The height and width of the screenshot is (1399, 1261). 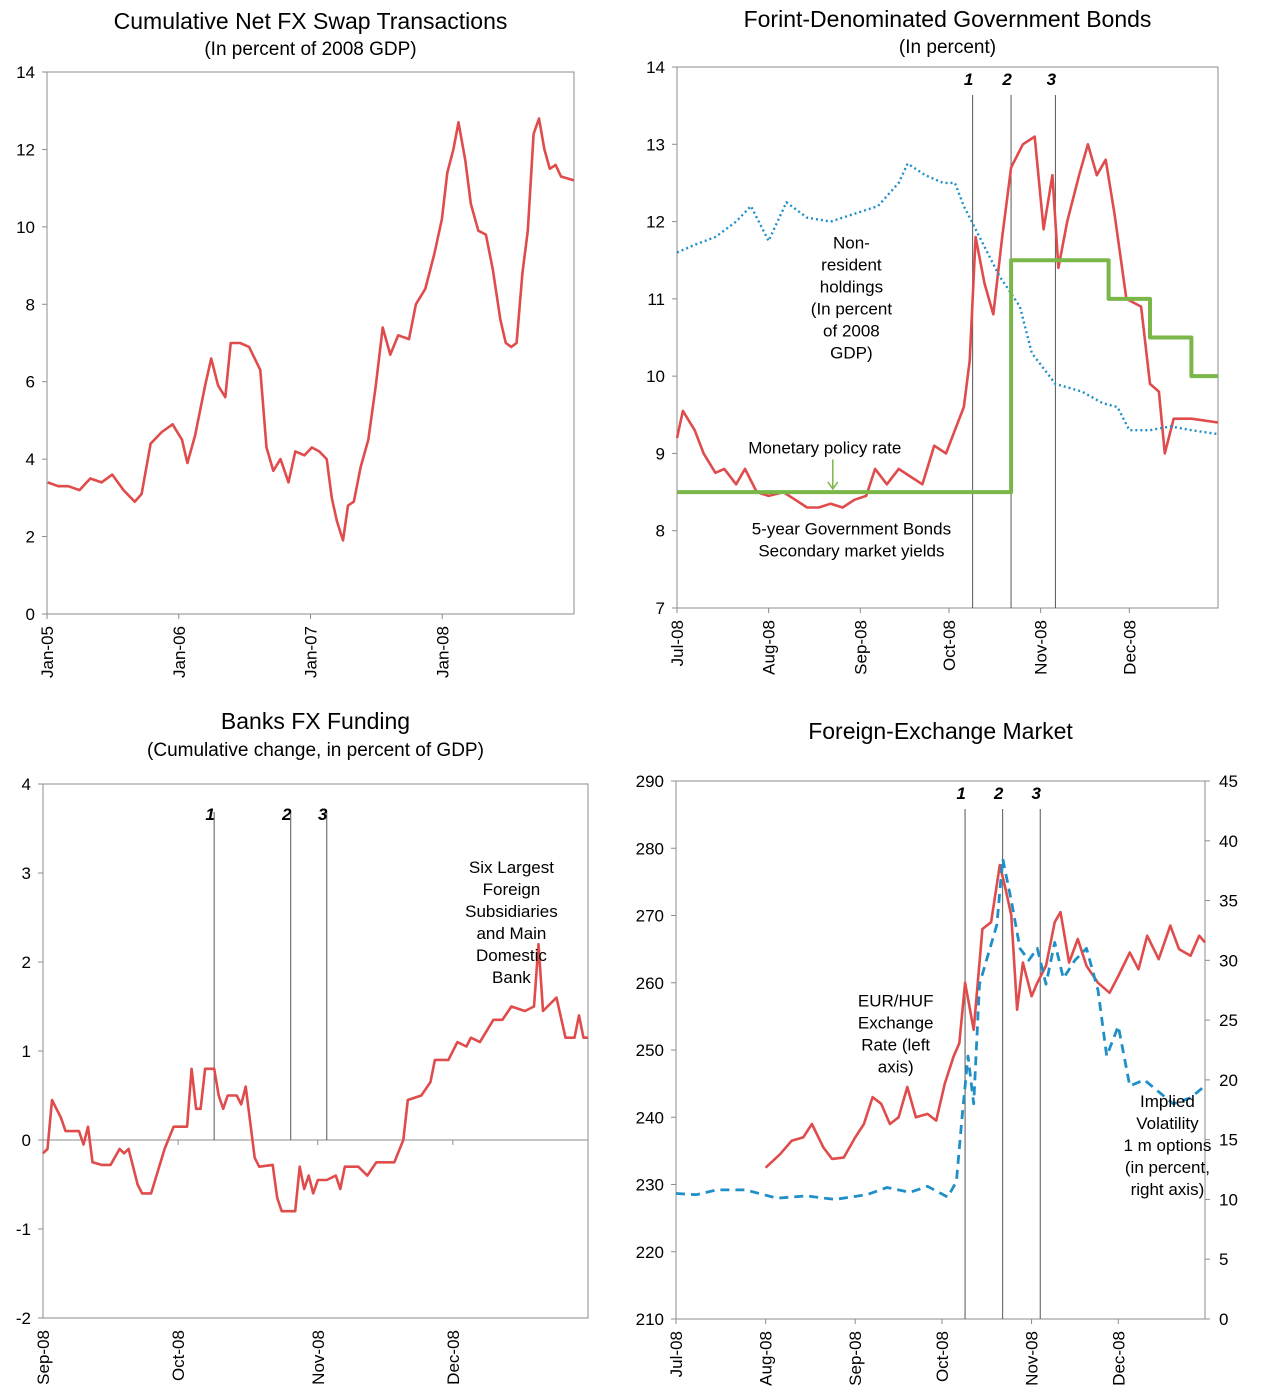 What do you see at coordinates (47, 652) in the screenshot?
I see `x-tick-label: Jan-05` at bounding box center [47, 652].